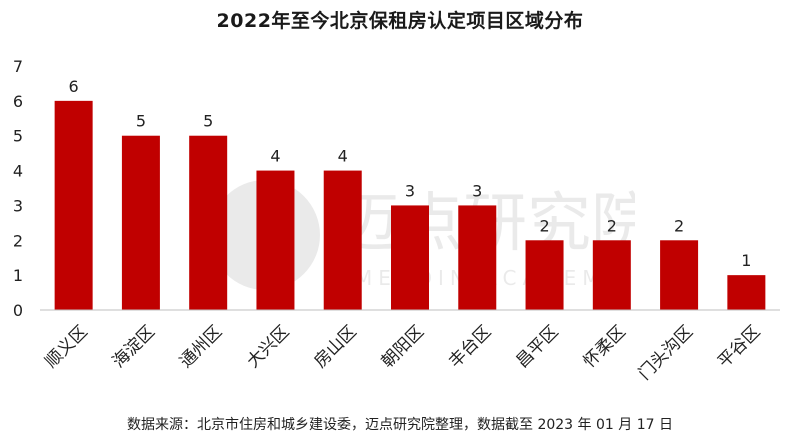 The image size is (800, 445). I want to click on x-tick-label: 门头沟区, so click(666, 353).